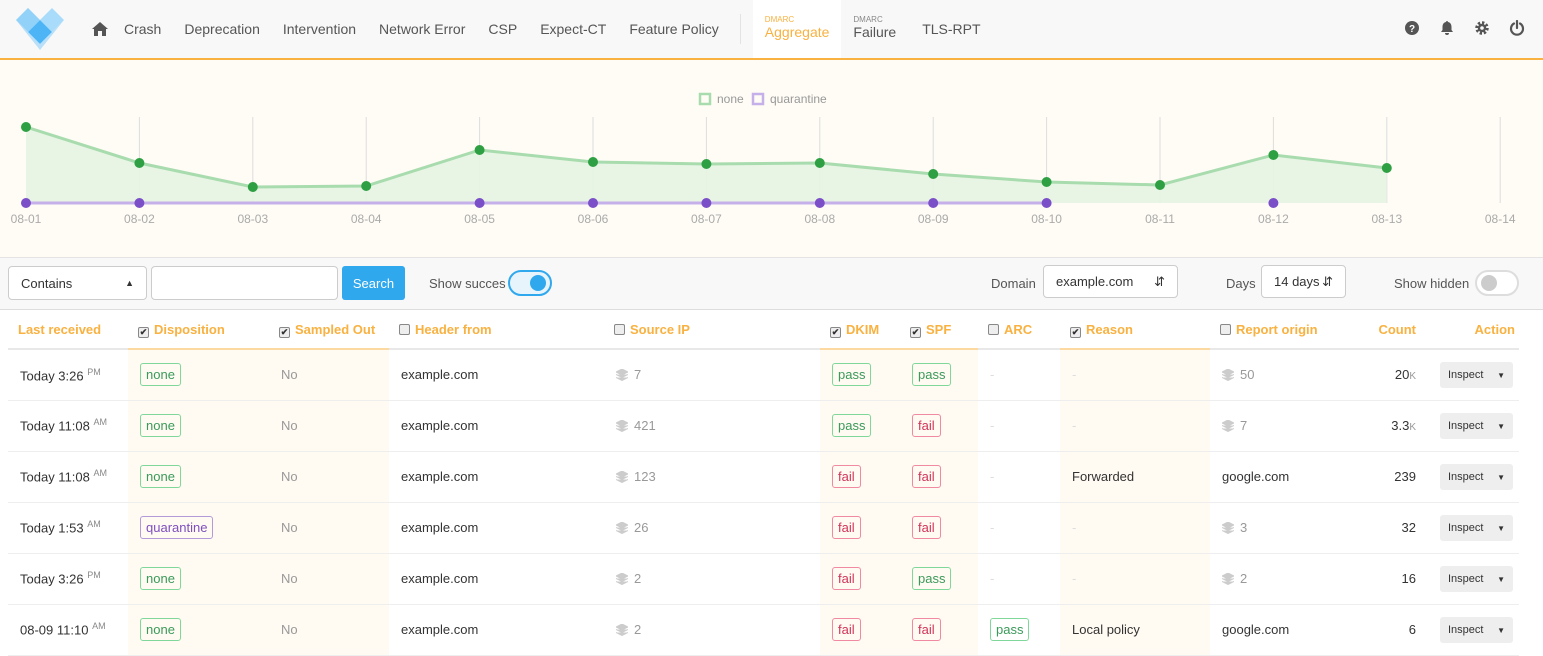  I want to click on search-input, so click(244, 283).